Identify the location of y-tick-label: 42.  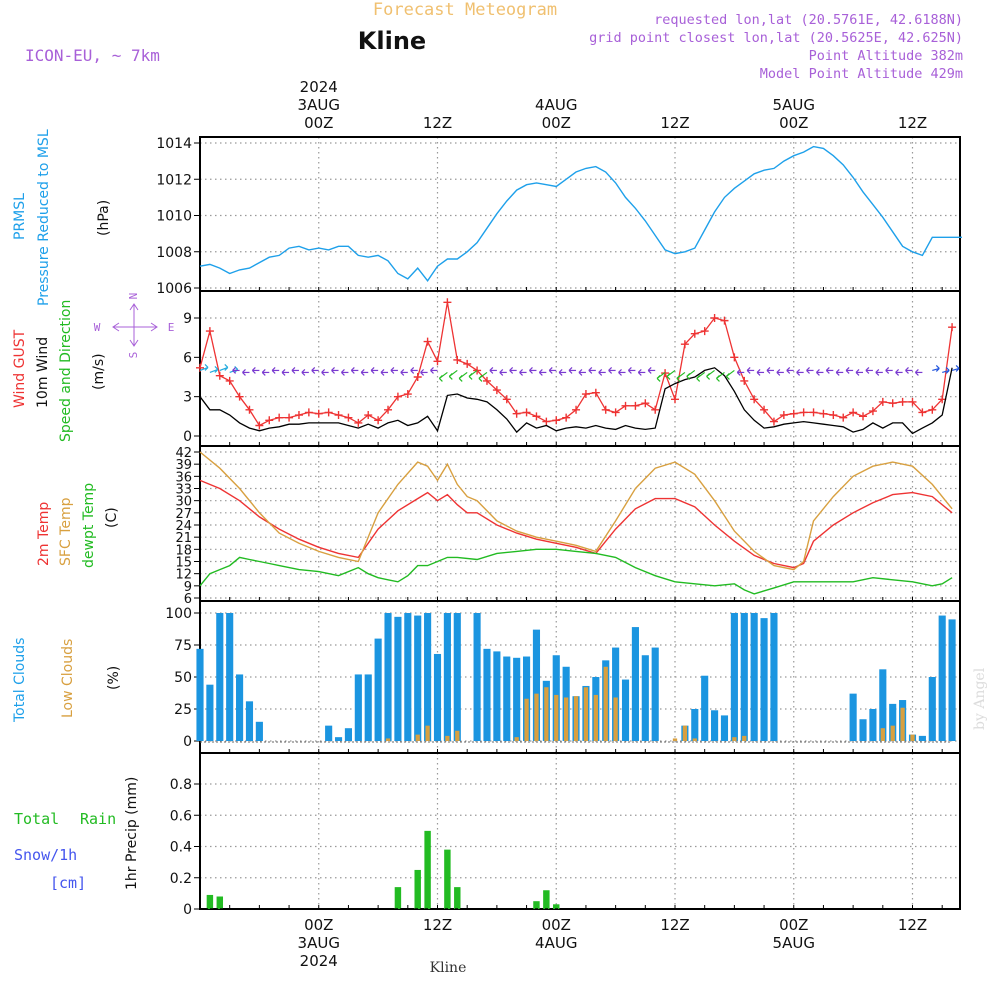
(183, 453).